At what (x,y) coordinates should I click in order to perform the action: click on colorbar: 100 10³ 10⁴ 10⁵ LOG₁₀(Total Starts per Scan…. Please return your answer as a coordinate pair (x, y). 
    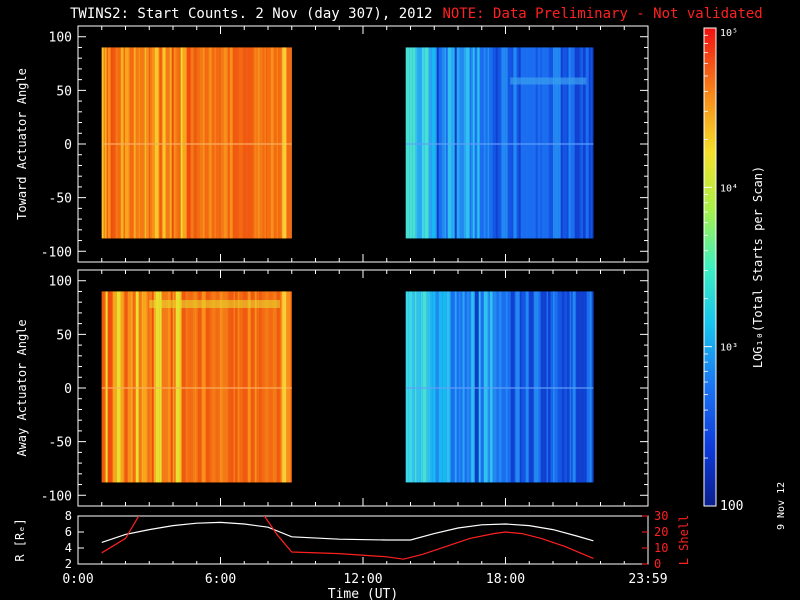
    Looking at the image, I should click on (734, 270).